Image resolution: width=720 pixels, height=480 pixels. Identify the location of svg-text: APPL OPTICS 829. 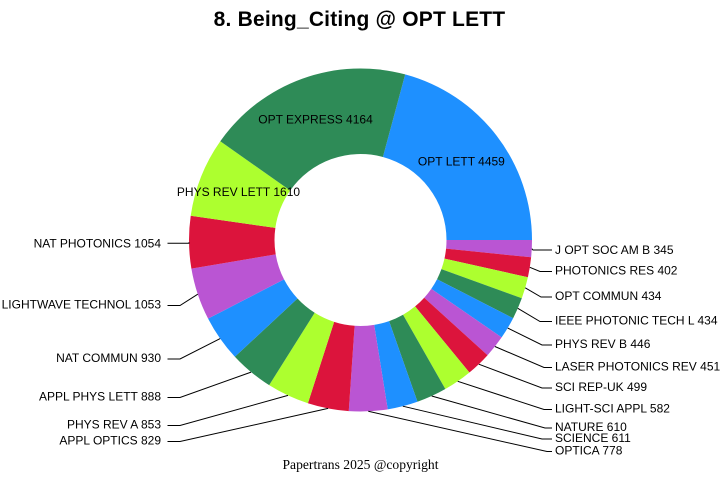
(110, 441).